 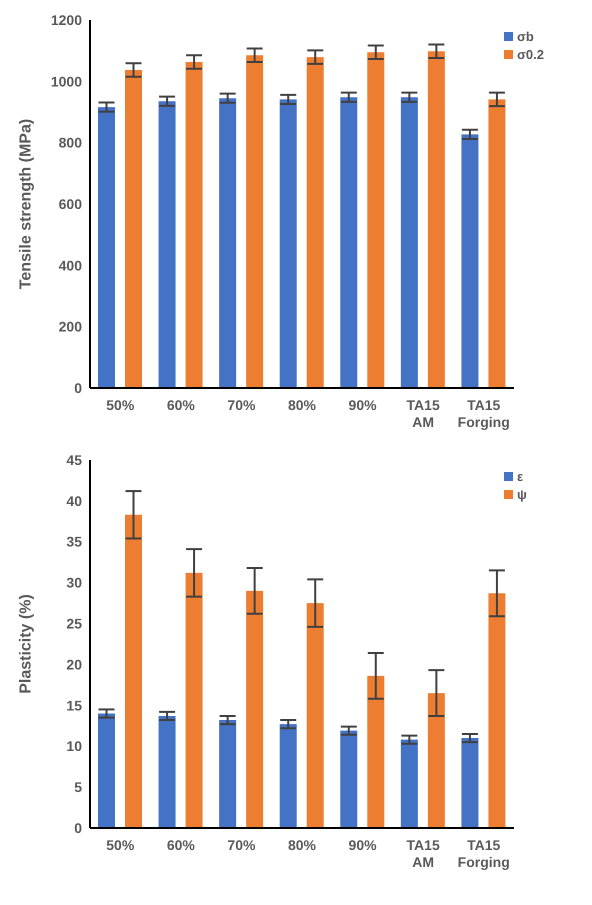 I want to click on y-tick-label: 1000, so click(x=66, y=81).